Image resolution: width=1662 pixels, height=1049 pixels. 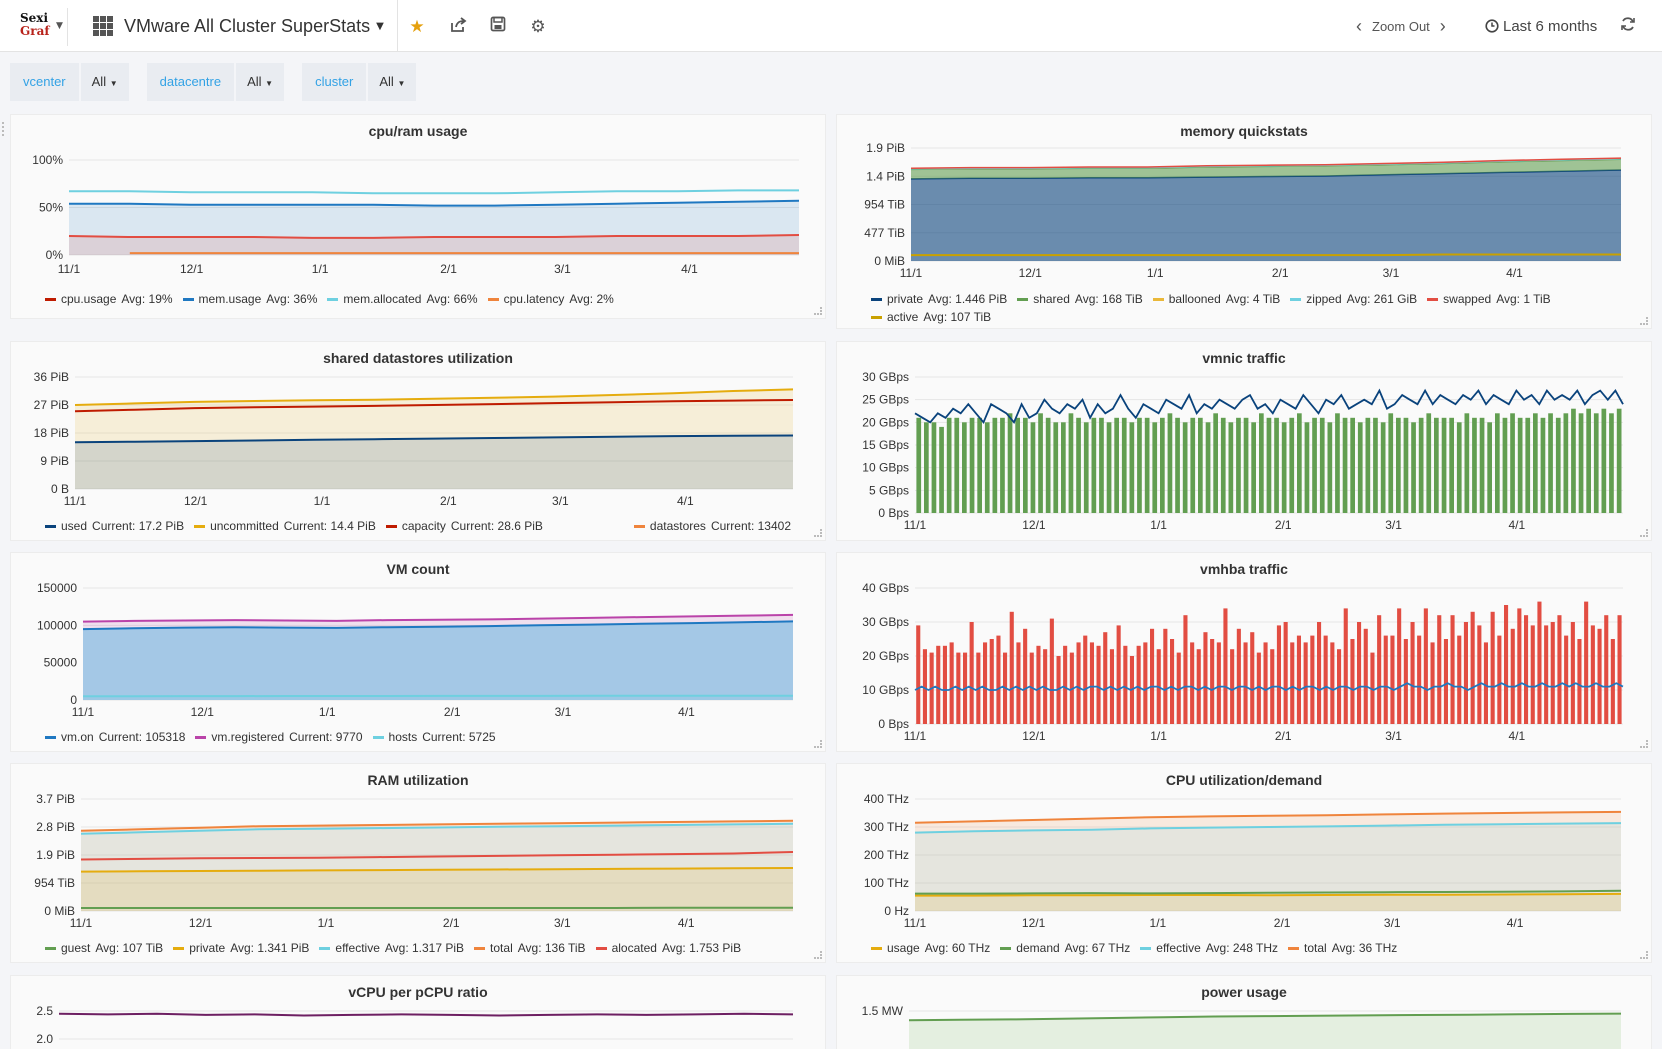 What do you see at coordinates (701, 948) in the screenshot?
I see `legend-stat: Avg: 1.753 PiB` at bounding box center [701, 948].